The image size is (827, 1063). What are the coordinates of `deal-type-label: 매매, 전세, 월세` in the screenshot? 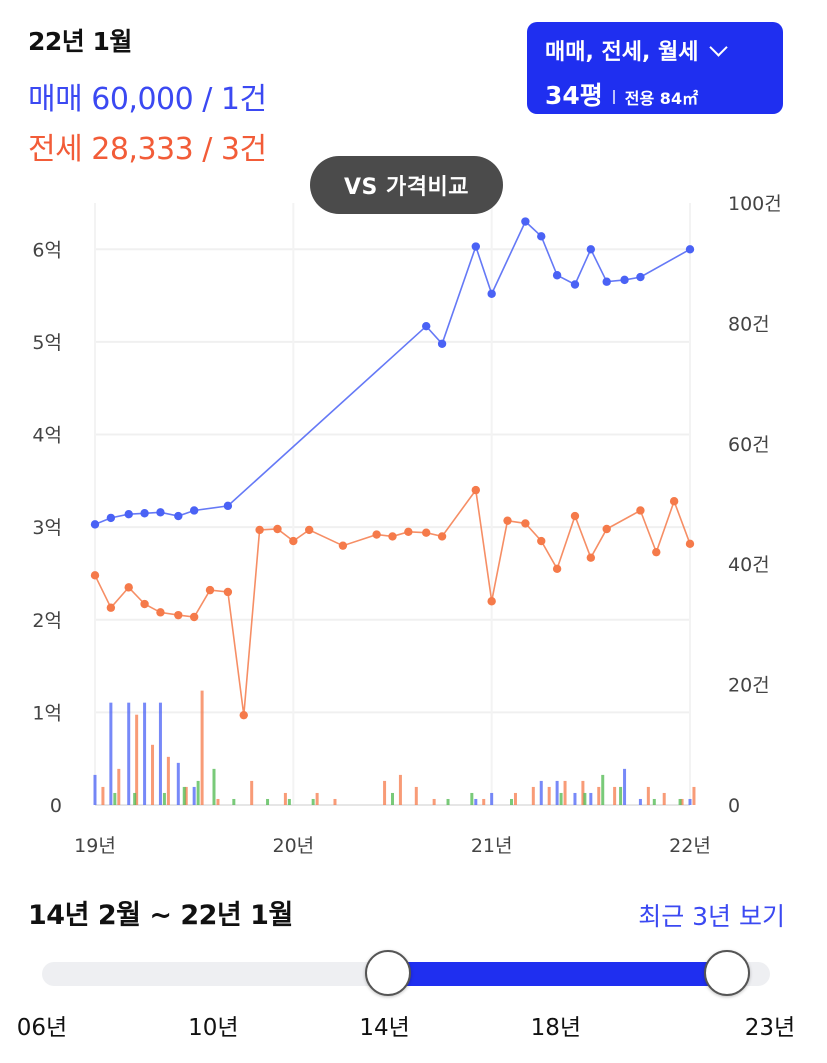 It's located at (622, 52).